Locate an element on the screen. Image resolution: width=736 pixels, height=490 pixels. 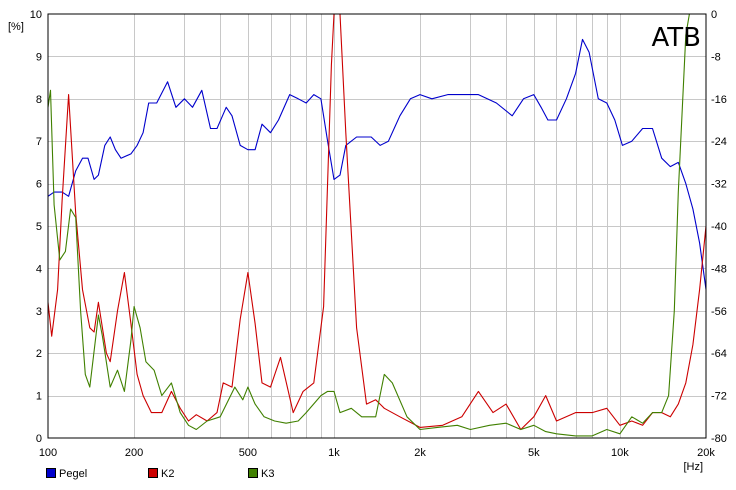
right-tick-label: -8 is located at coordinates (716, 57).